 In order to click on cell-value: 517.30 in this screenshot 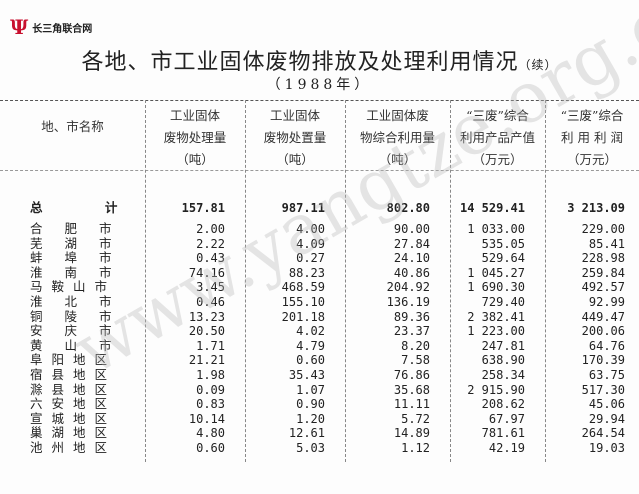, I will do `click(603, 389)`.